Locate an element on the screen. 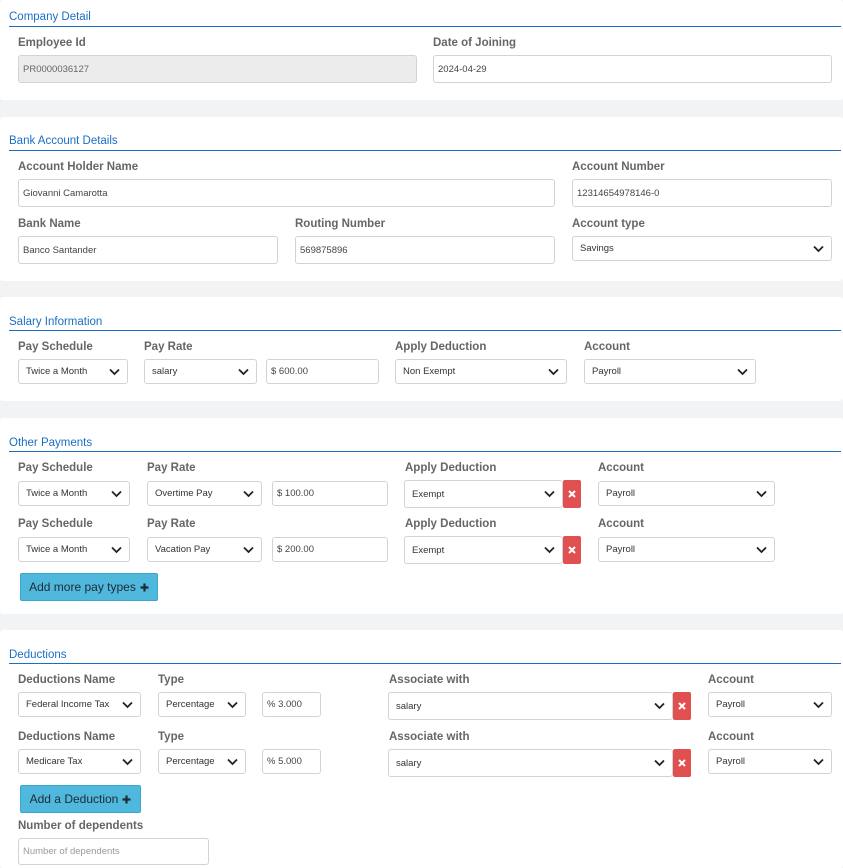  dependents-input: Number of dependents is located at coordinates (113, 851).